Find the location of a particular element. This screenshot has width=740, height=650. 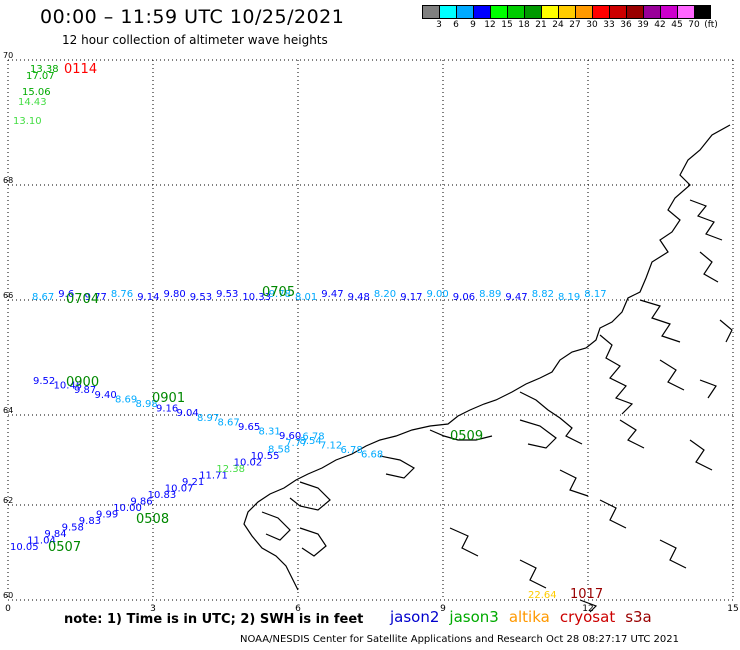

swh-value: 9.80 is located at coordinates (175, 294).